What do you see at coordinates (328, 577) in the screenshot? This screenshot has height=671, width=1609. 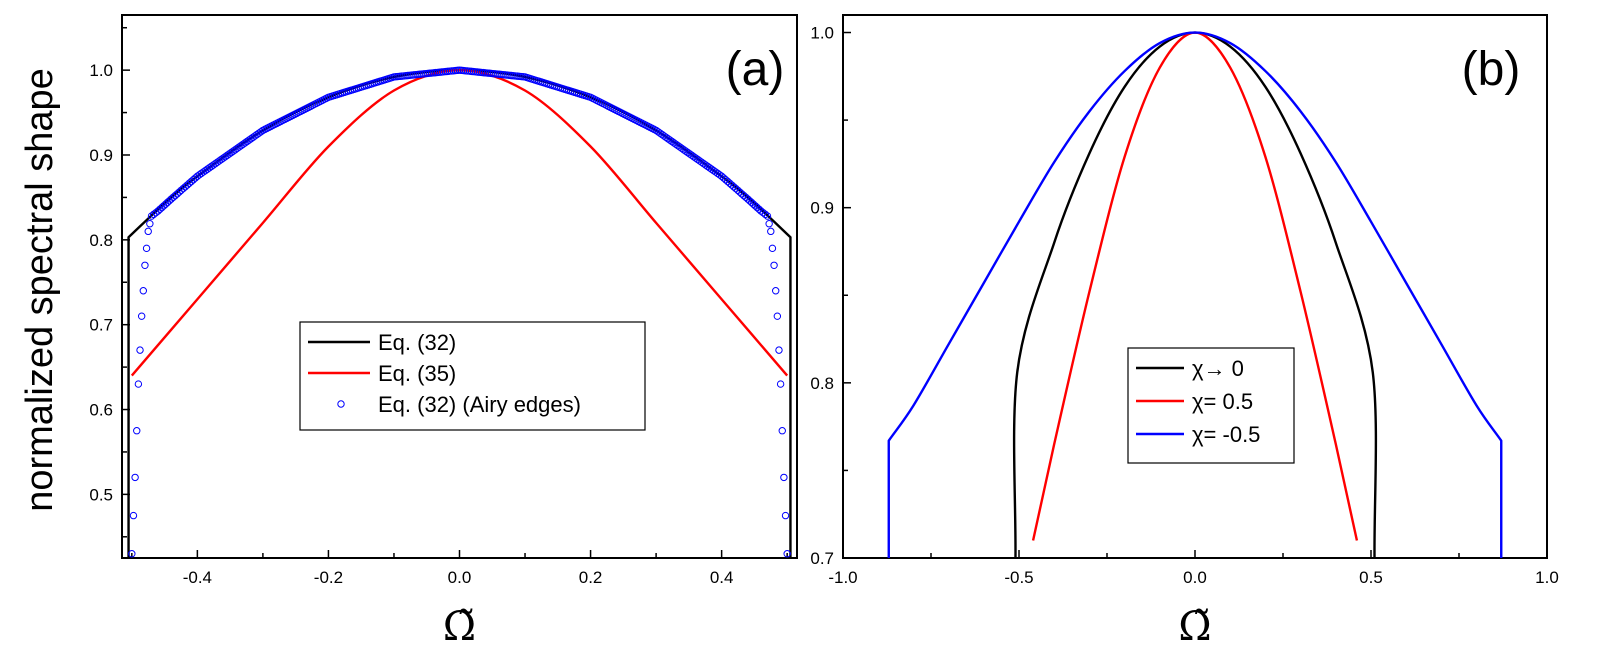 I see `x-tick-label: -0.2` at bounding box center [328, 577].